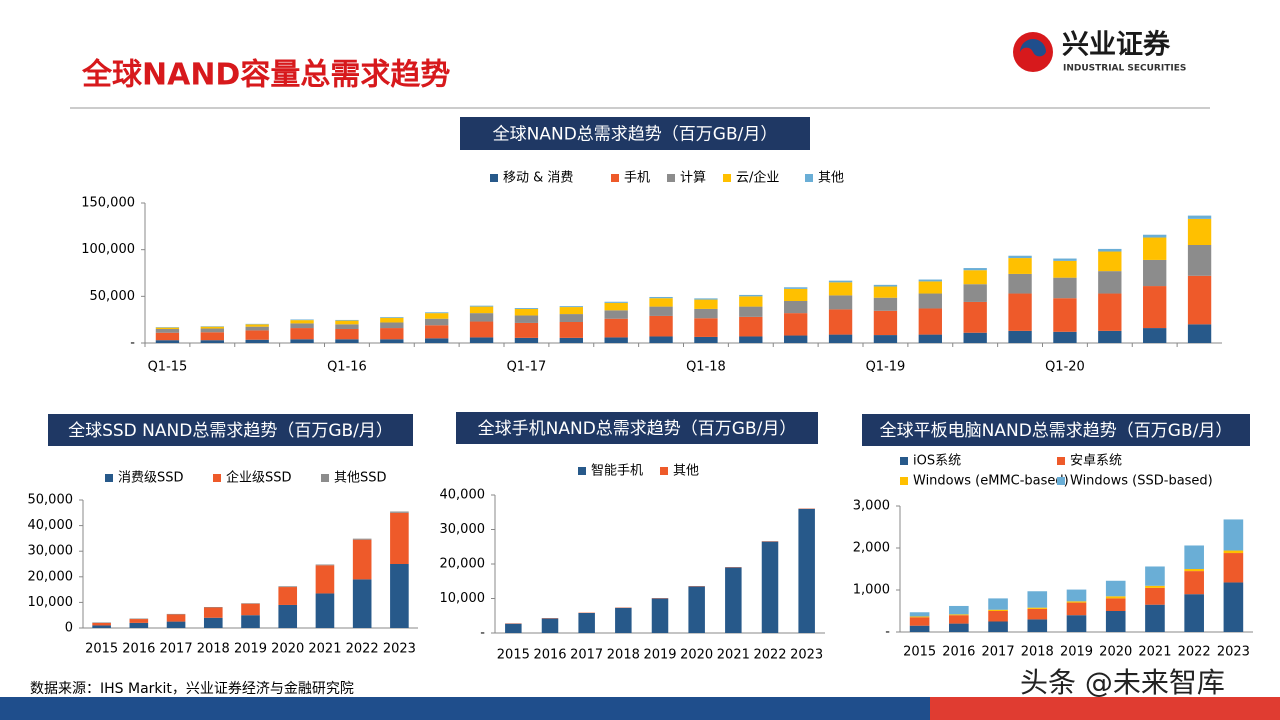 The height and width of the screenshot is (720, 1280). I want to click on x-tick-label: 2018, so click(1037, 652).